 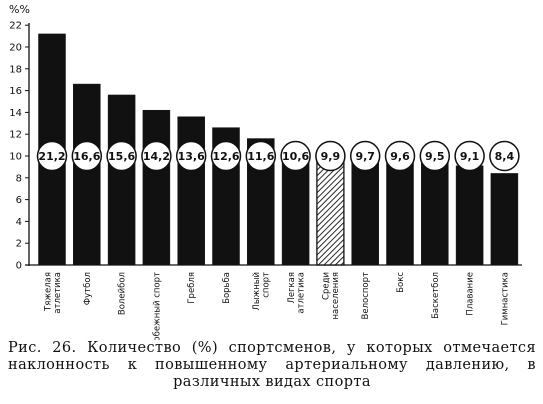 I want to click on data-label: 14,2, so click(x=156, y=156).